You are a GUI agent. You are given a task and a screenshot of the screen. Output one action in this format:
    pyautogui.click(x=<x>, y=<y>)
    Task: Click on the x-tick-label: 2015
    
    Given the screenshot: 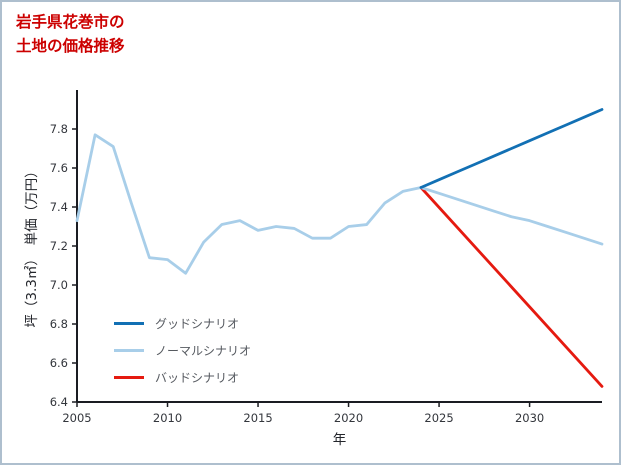 What is the action you would take?
    pyautogui.click(x=257, y=418)
    